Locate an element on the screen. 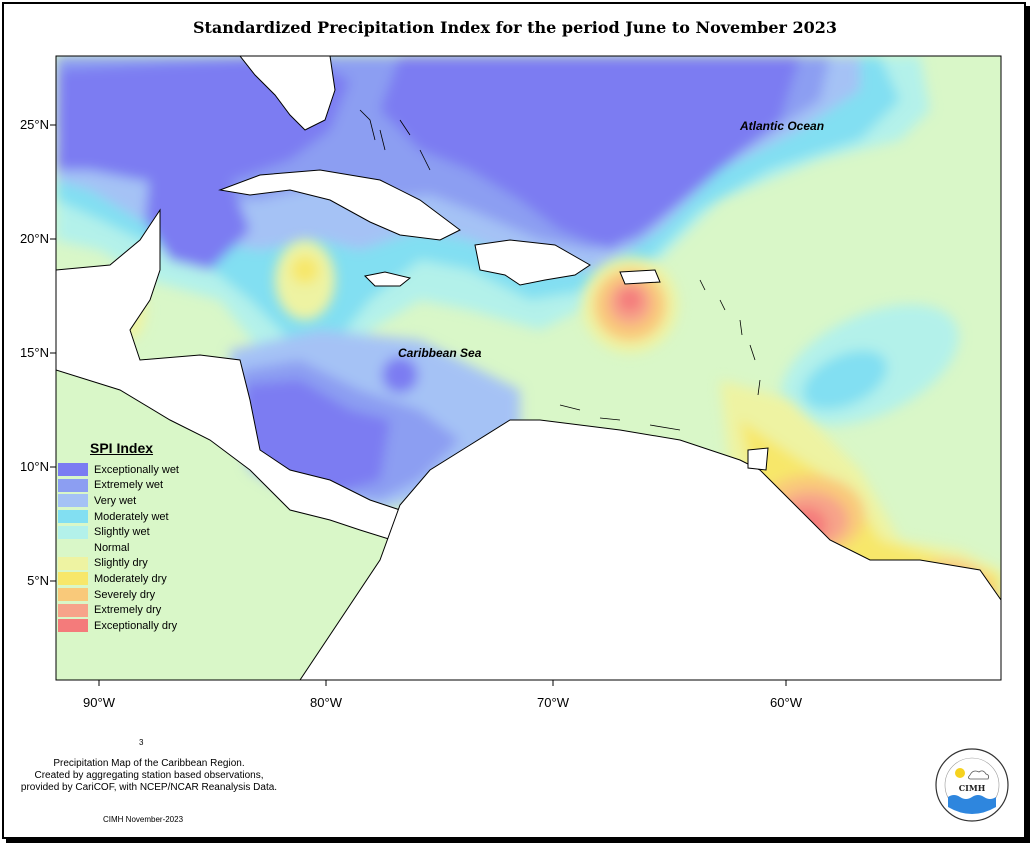 This screenshot has height=843, width=1030. legend-item: Extremely wet is located at coordinates (133, 486).